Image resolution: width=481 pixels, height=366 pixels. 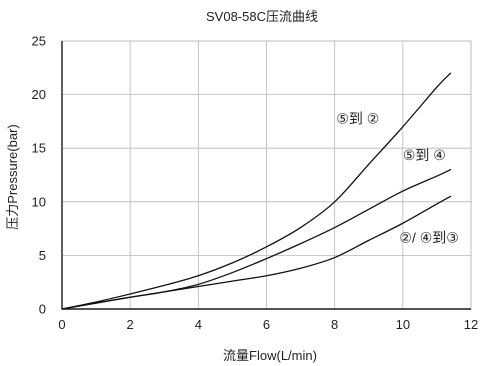 I want to click on series-annotation-2: ⑤到 ④, so click(x=424, y=155).